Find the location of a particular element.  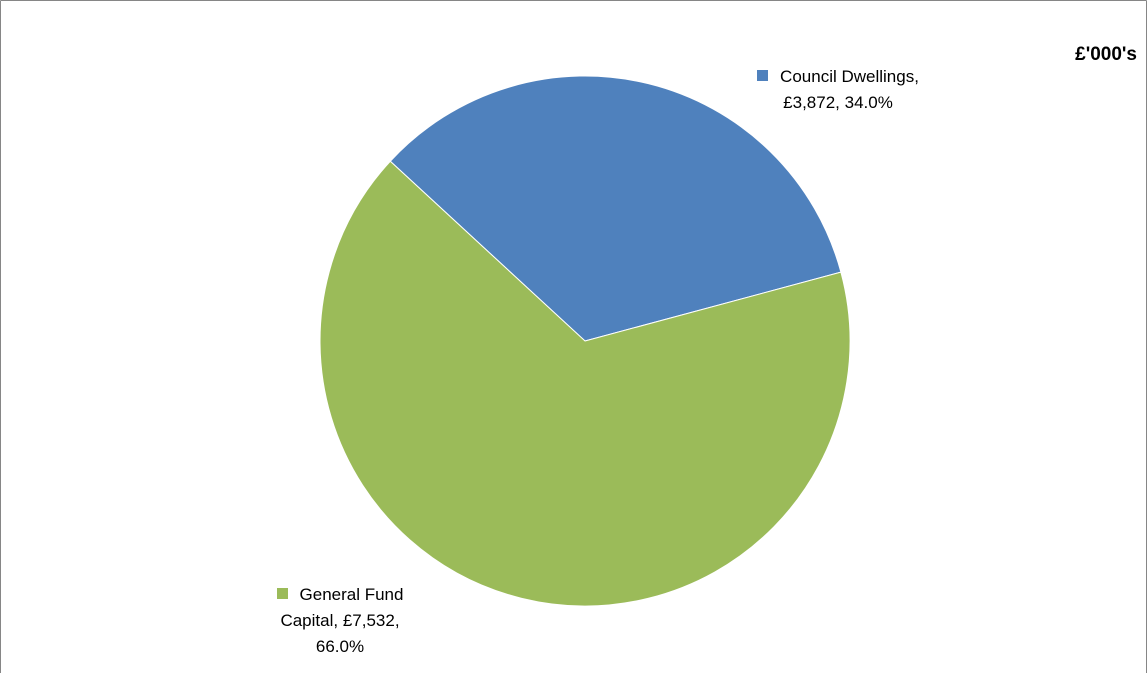

slice-label-value: £3,872, 34.0% is located at coordinates (838, 102).